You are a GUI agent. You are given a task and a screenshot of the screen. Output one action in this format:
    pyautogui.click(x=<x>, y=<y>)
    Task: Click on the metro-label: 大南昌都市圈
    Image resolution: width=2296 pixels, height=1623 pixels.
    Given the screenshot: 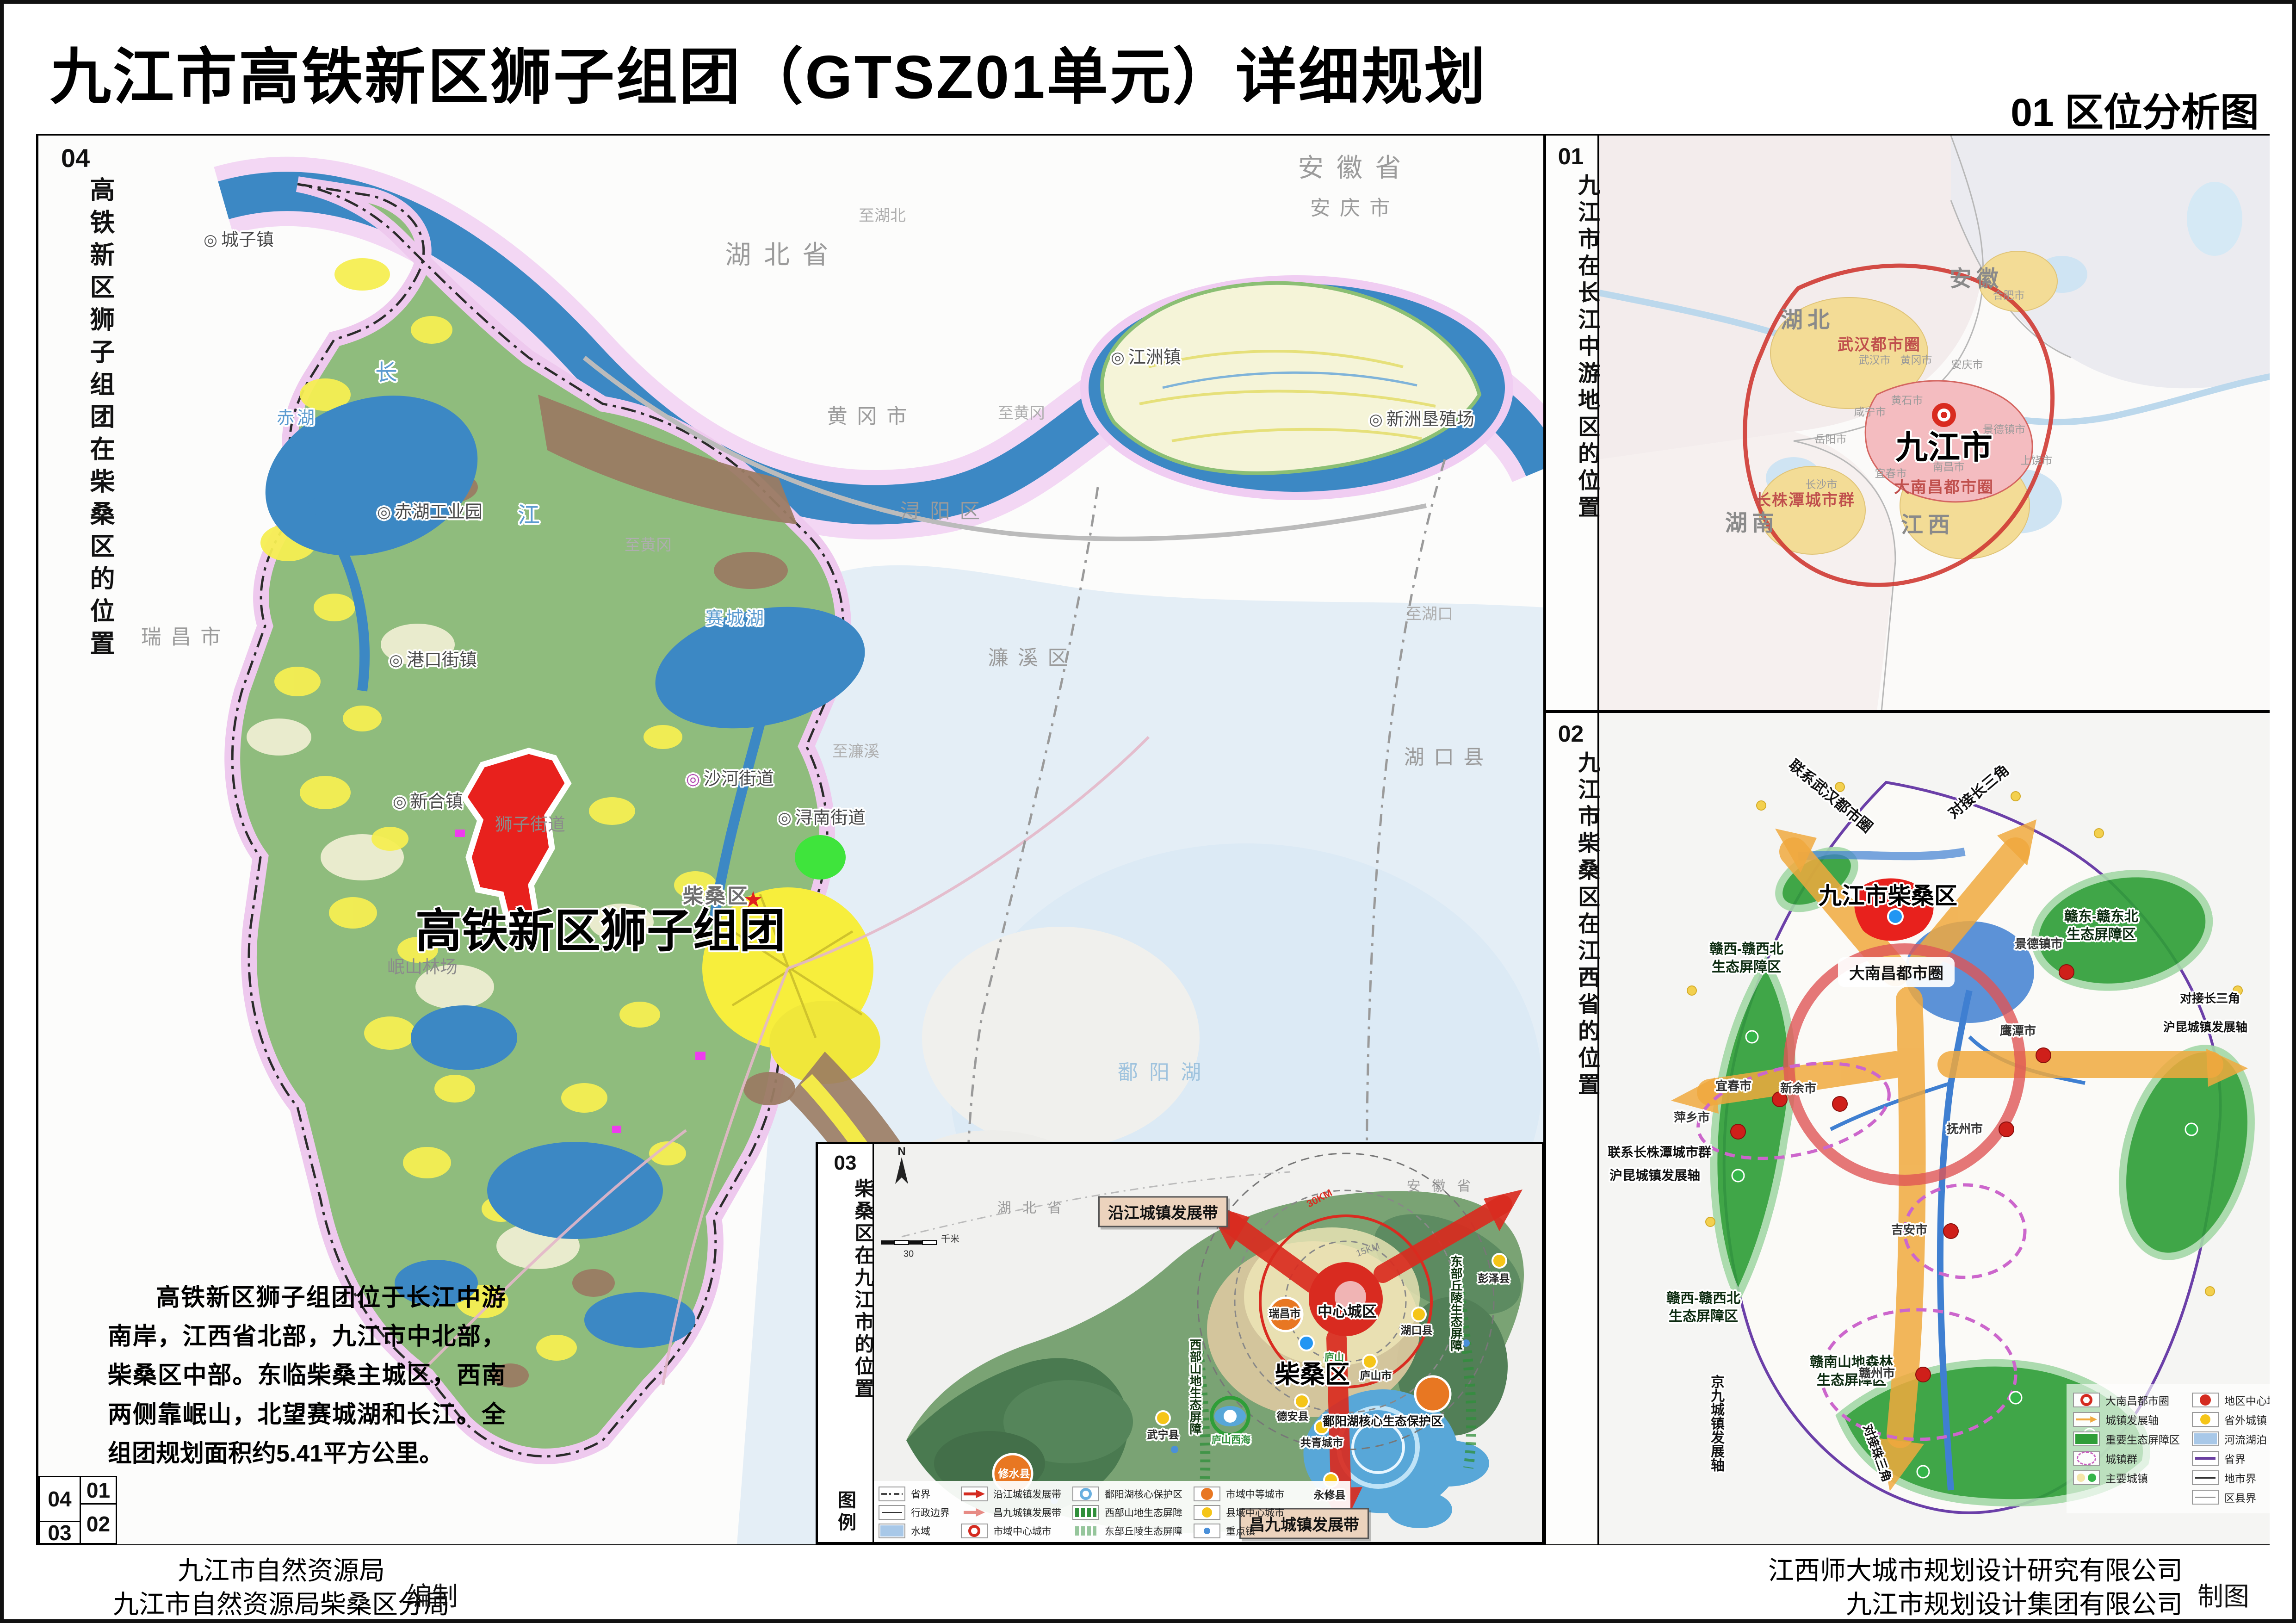 What is the action you would take?
    pyautogui.click(x=1944, y=487)
    